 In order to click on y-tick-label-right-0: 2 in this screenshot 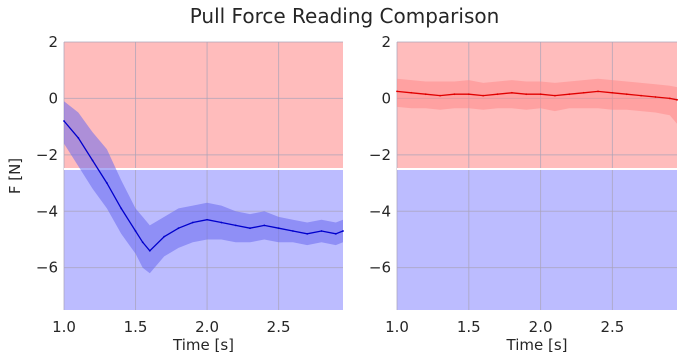, I will do `click(386, 42)`.